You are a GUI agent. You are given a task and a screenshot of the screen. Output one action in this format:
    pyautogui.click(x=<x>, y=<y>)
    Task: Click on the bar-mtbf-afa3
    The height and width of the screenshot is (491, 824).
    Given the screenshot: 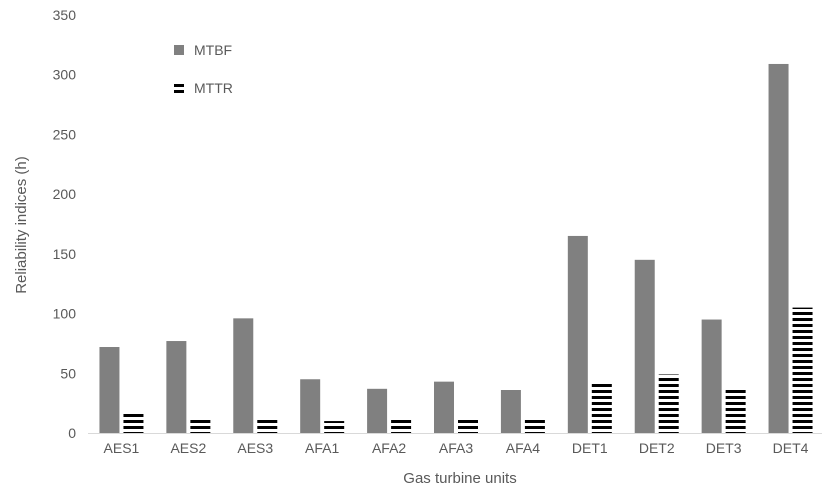 What is the action you would take?
    pyautogui.click(x=444, y=407)
    